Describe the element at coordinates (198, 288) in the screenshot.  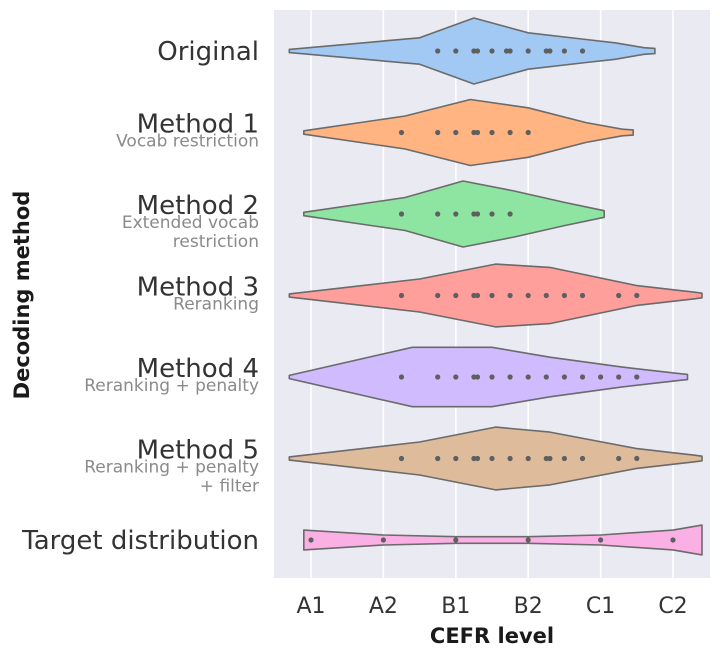
I see `category-name-method-3: Method 3` at that location.